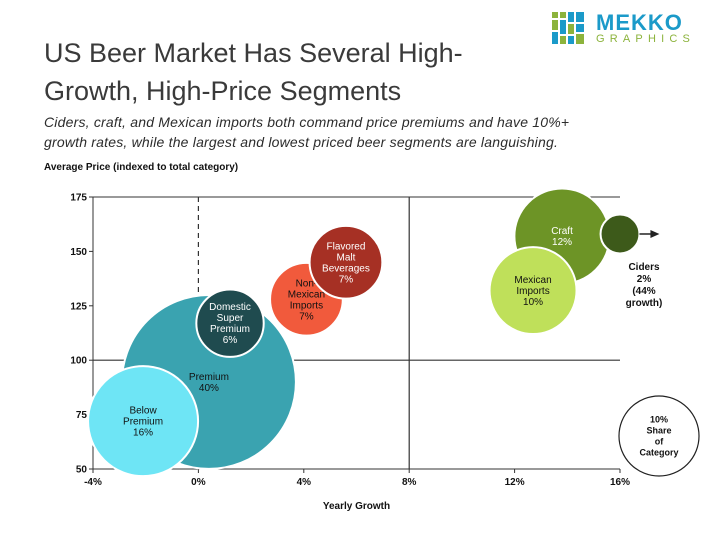  I want to click on y-tick-label: 100, so click(78, 361).